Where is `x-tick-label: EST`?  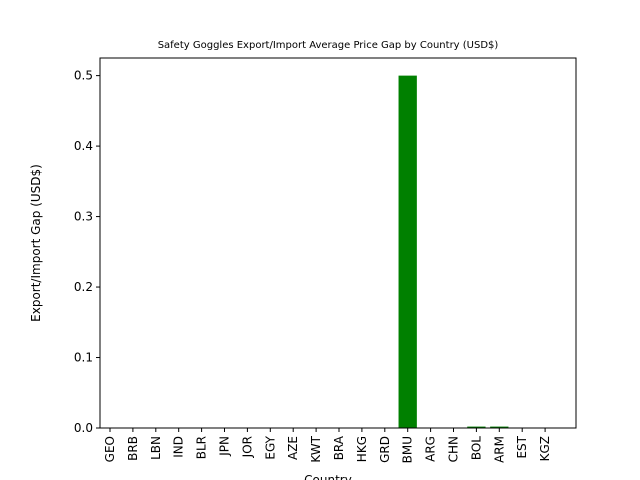
x-tick-label: EST is located at coordinates (522, 446).